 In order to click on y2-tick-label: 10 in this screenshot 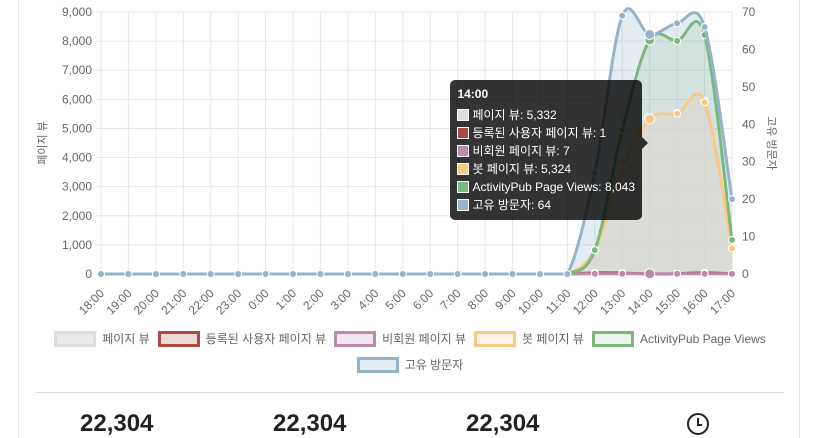, I will do `click(749, 237)`.